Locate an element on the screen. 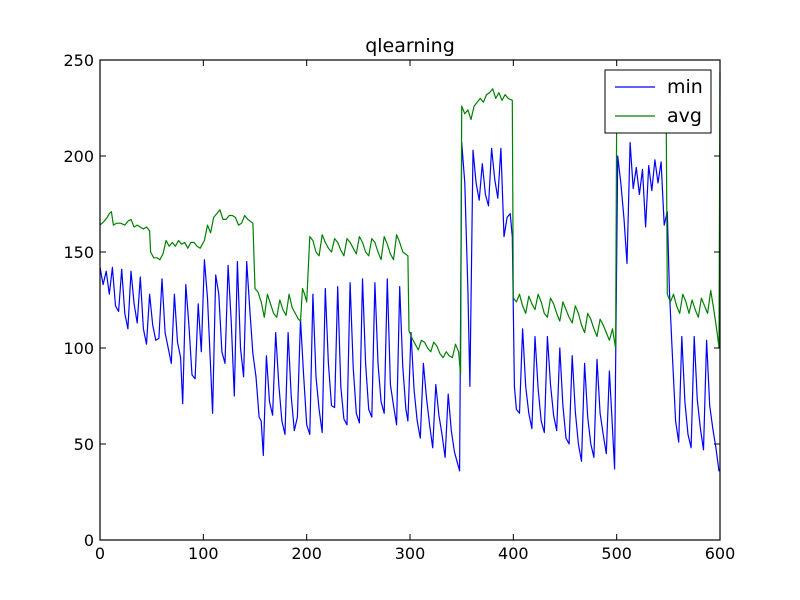  y-tick-label-50: 50 is located at coordinates (84, 444).